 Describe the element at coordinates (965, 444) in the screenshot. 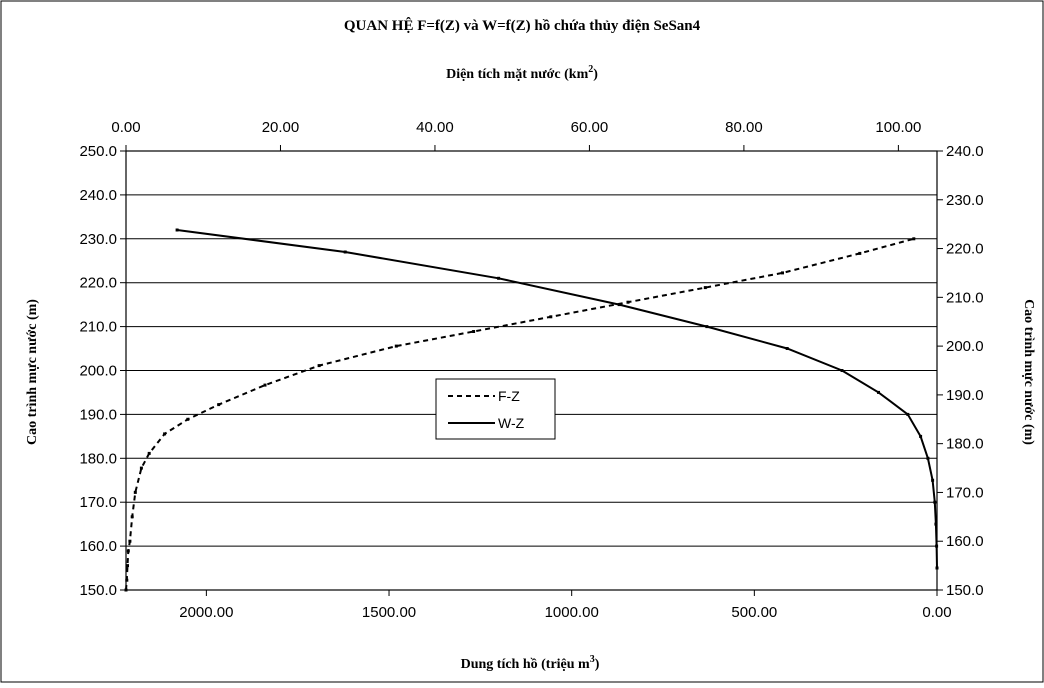

I see `right-tick-label: 180.0` at that location.